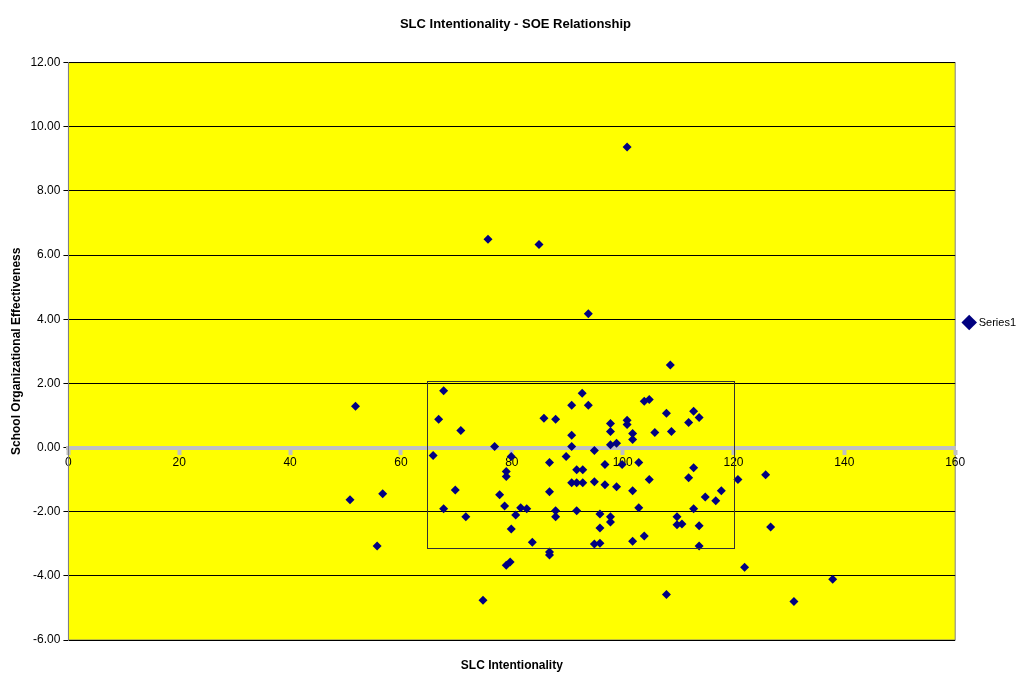 Image resolution: width=1036 pixels, height=685 pixels. Describe the element at coordinates (401, 462) in the screenshot. I see `x-tick-label: 60` at that location.